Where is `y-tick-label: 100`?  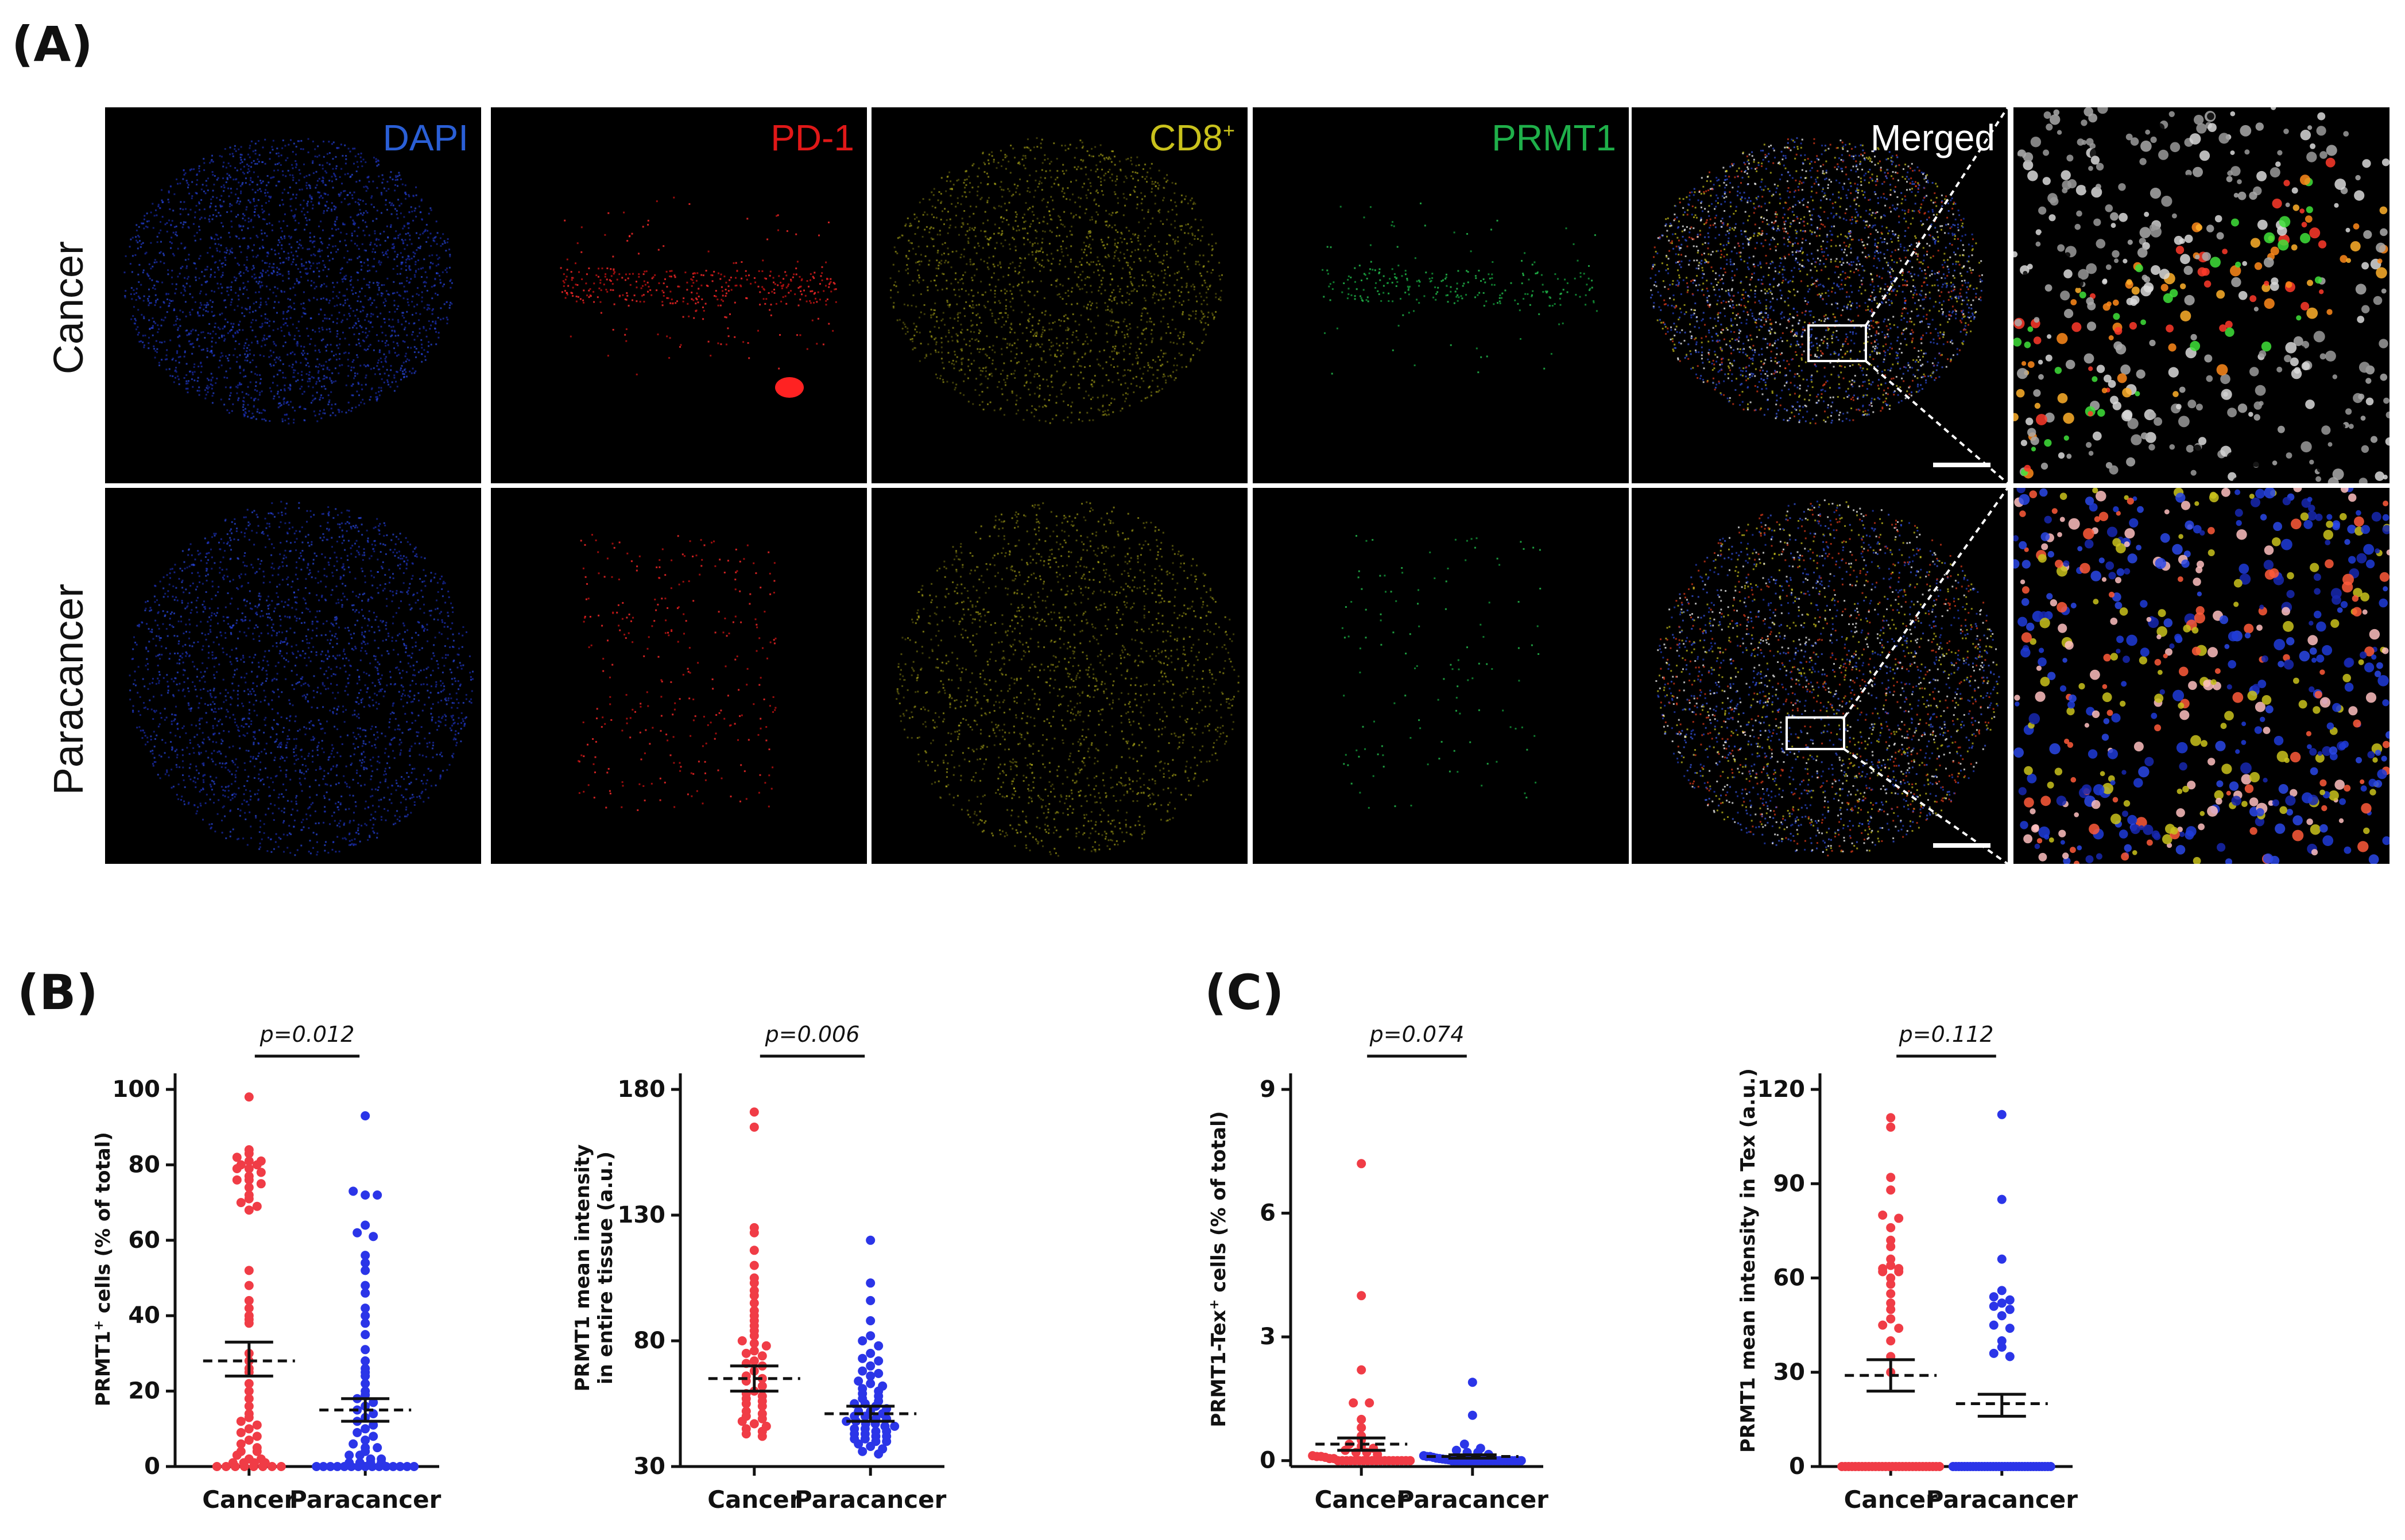
y-tick-label: 100 is located at coordinates (137, 1089).